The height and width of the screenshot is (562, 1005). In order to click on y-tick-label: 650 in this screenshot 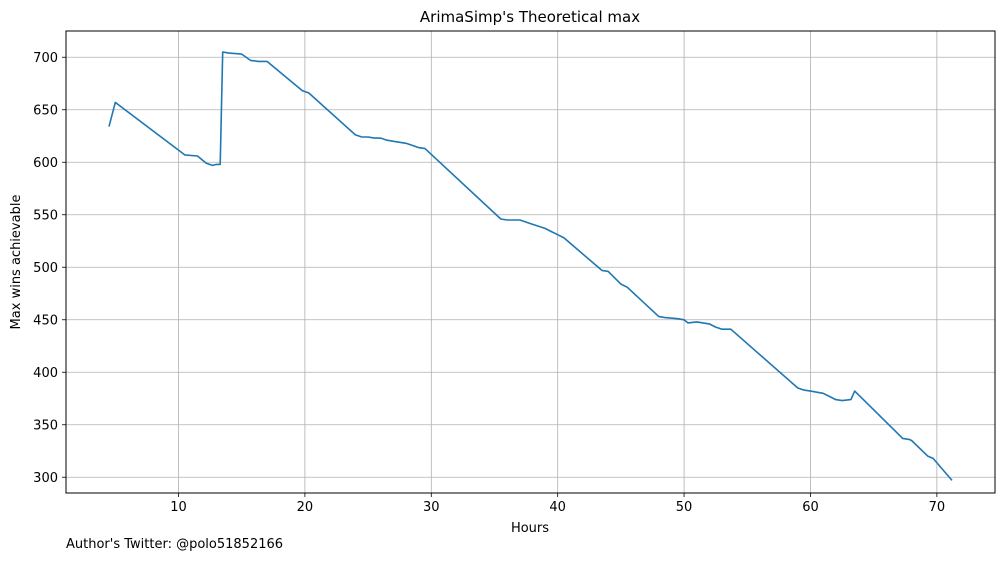, I will do `click(45, 110)`.